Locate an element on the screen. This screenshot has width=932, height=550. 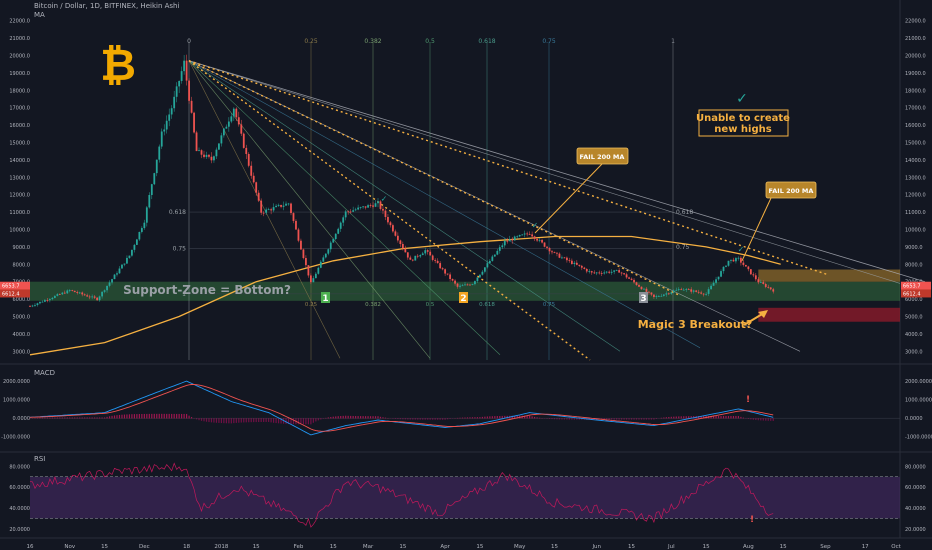
fib-bottom-label: 0.5 is located at coordinates (430, 305).